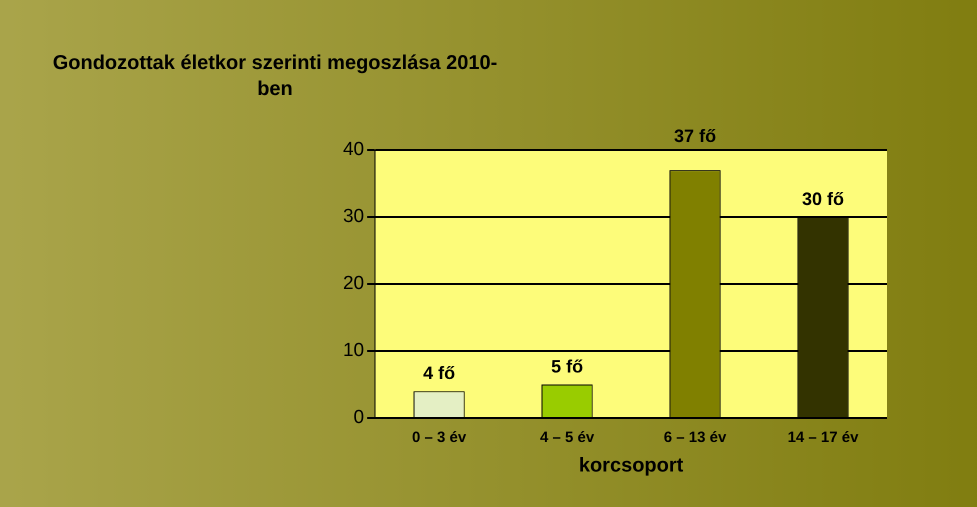 The height and width of the screenshot is (507, 977). I want to click on x-tick-label: 14 – 17 év, so click(824, 437).